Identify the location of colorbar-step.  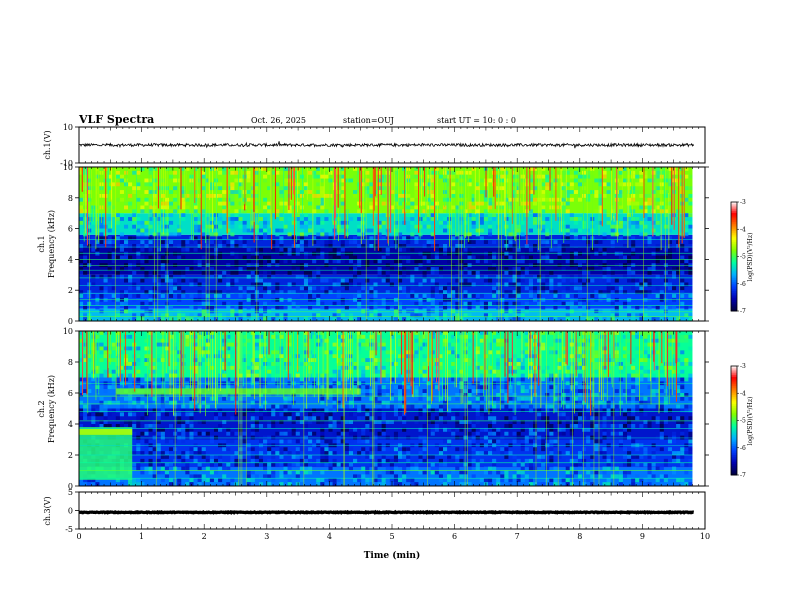
(734, 297).